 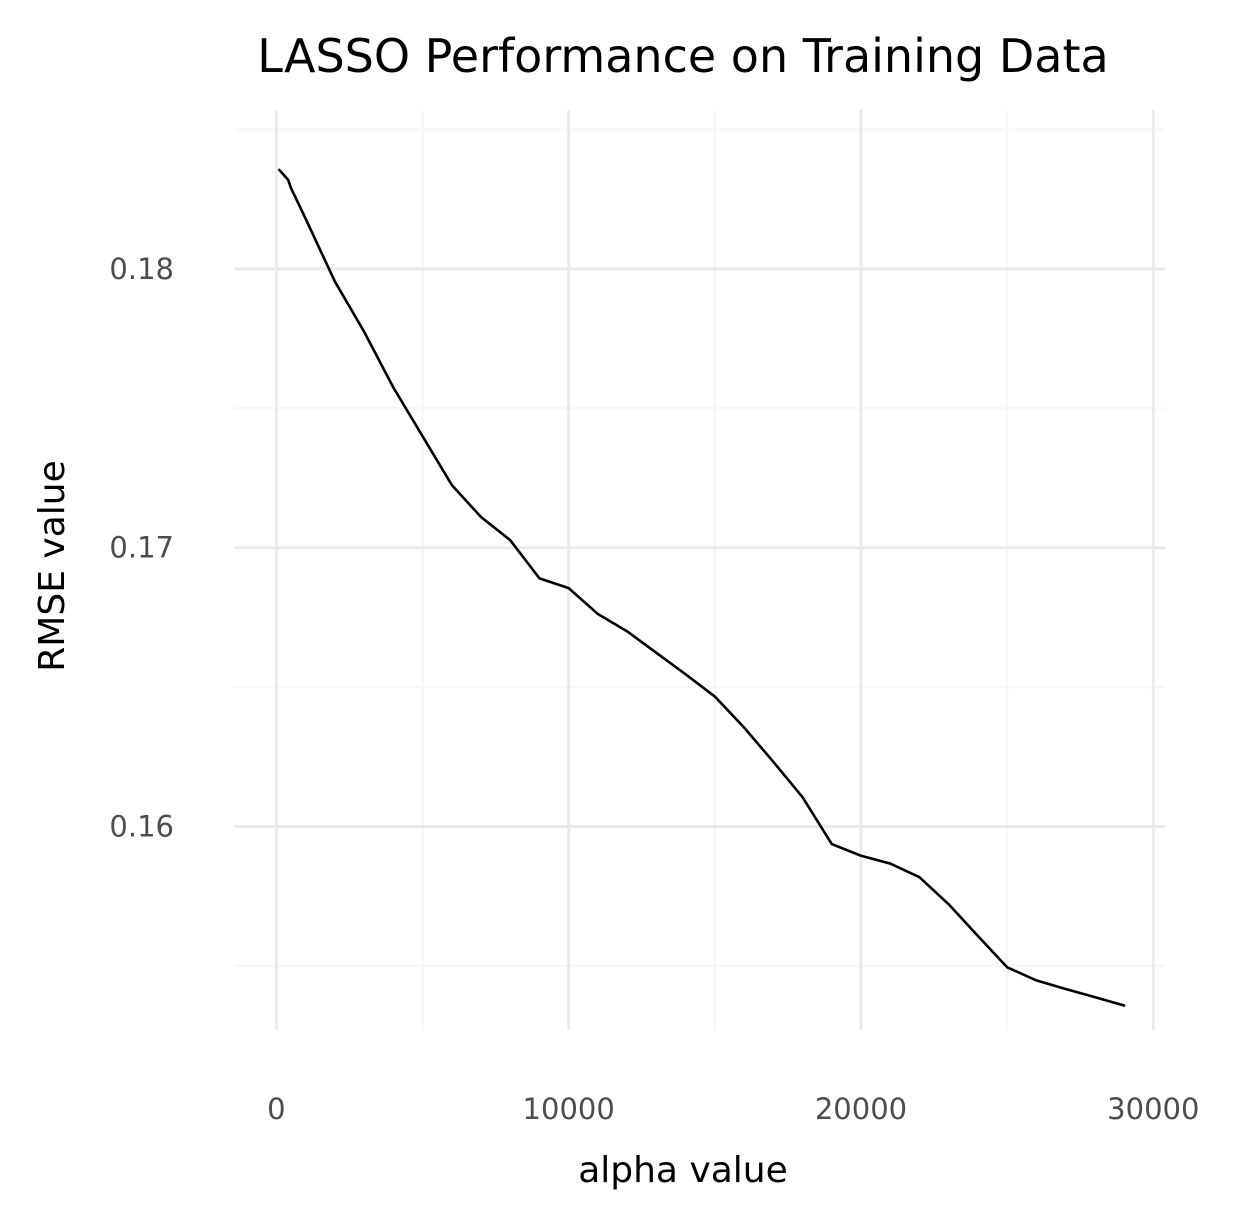 I want to click on x-tick-label: 0, so click(x=276, y=1109).